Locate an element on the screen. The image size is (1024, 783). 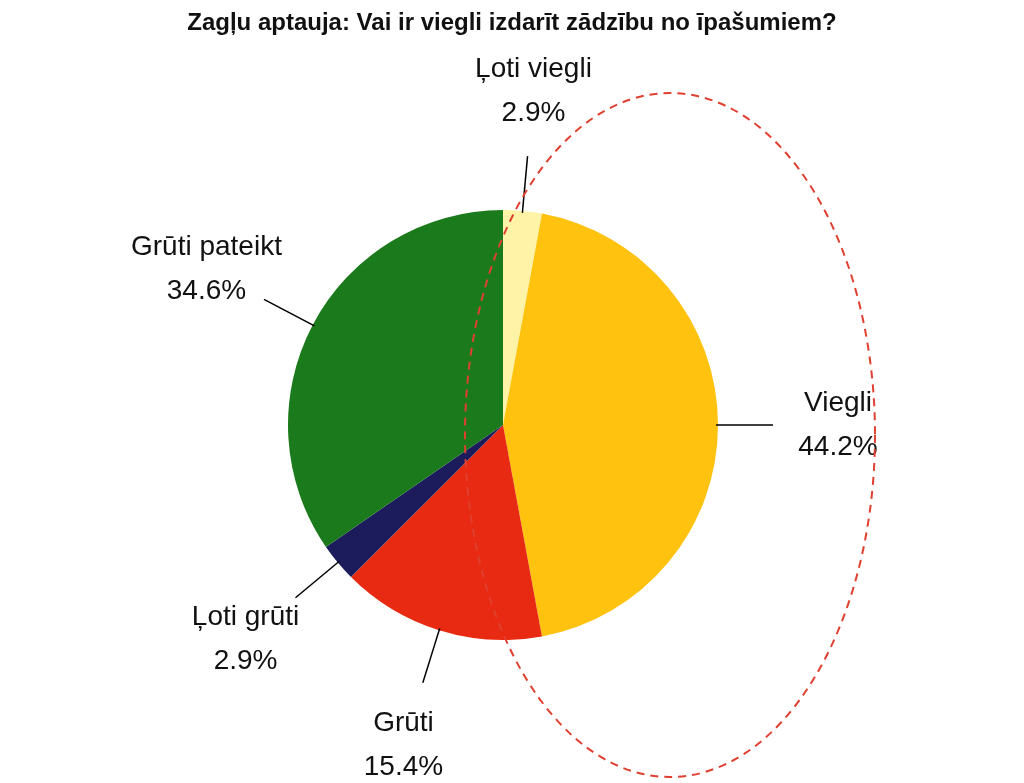
slice-label: Grūti is located at coordinates (403, 721).